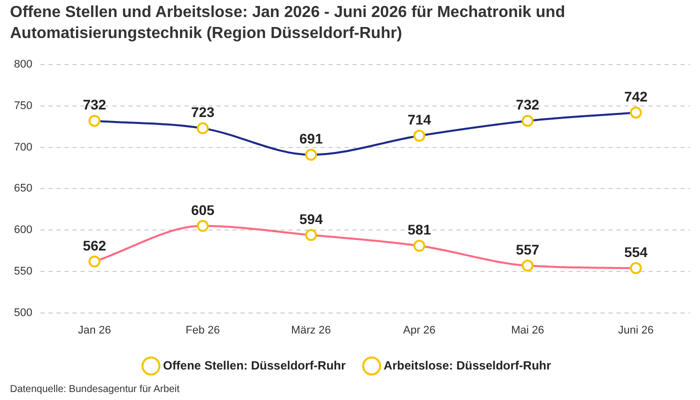 The height and width of the screenshot is (400, 700). What do you see at coordinates (203, 112) in the screenshot?
I see `data-label: 723` at bounding box center [203, 112].